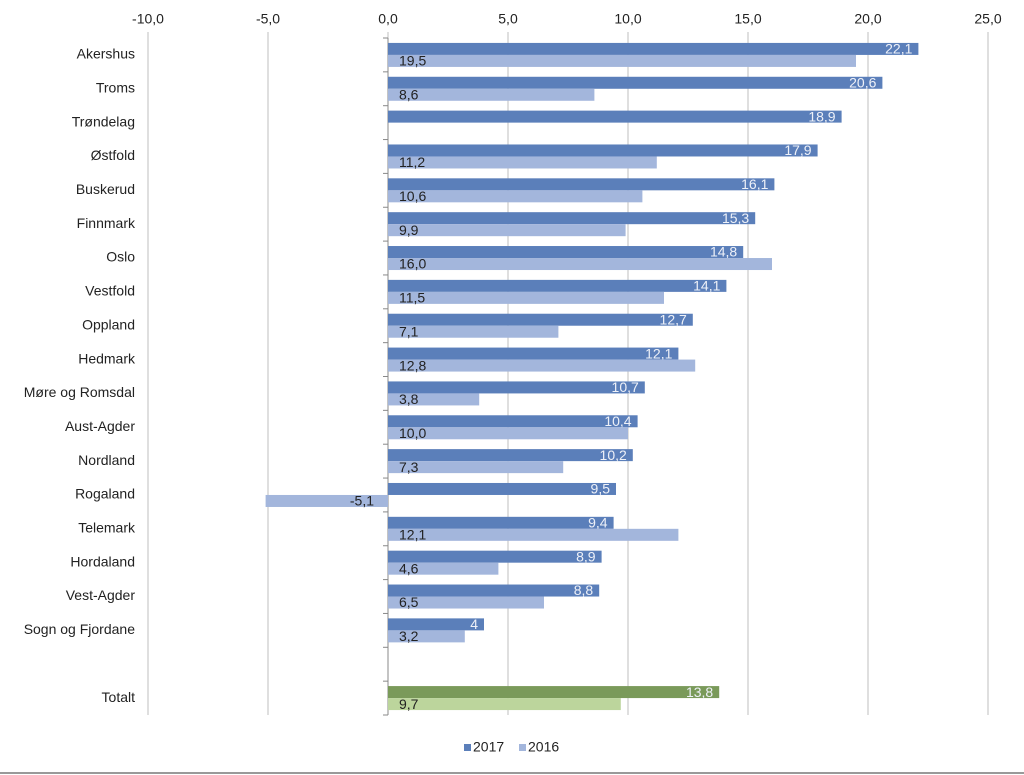  What do you see at coordinates (107, 358) in the screenshot?
I see `y-tick-label: Hedmark` at bounding box center [107, 358].